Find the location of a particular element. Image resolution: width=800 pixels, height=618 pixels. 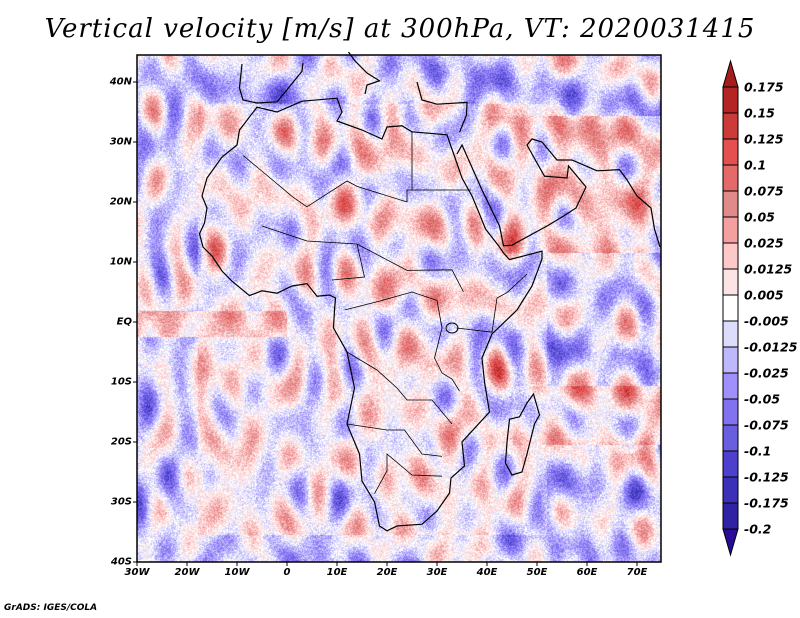

lon-tick-label: 30W is located at coordinates (137, 572).